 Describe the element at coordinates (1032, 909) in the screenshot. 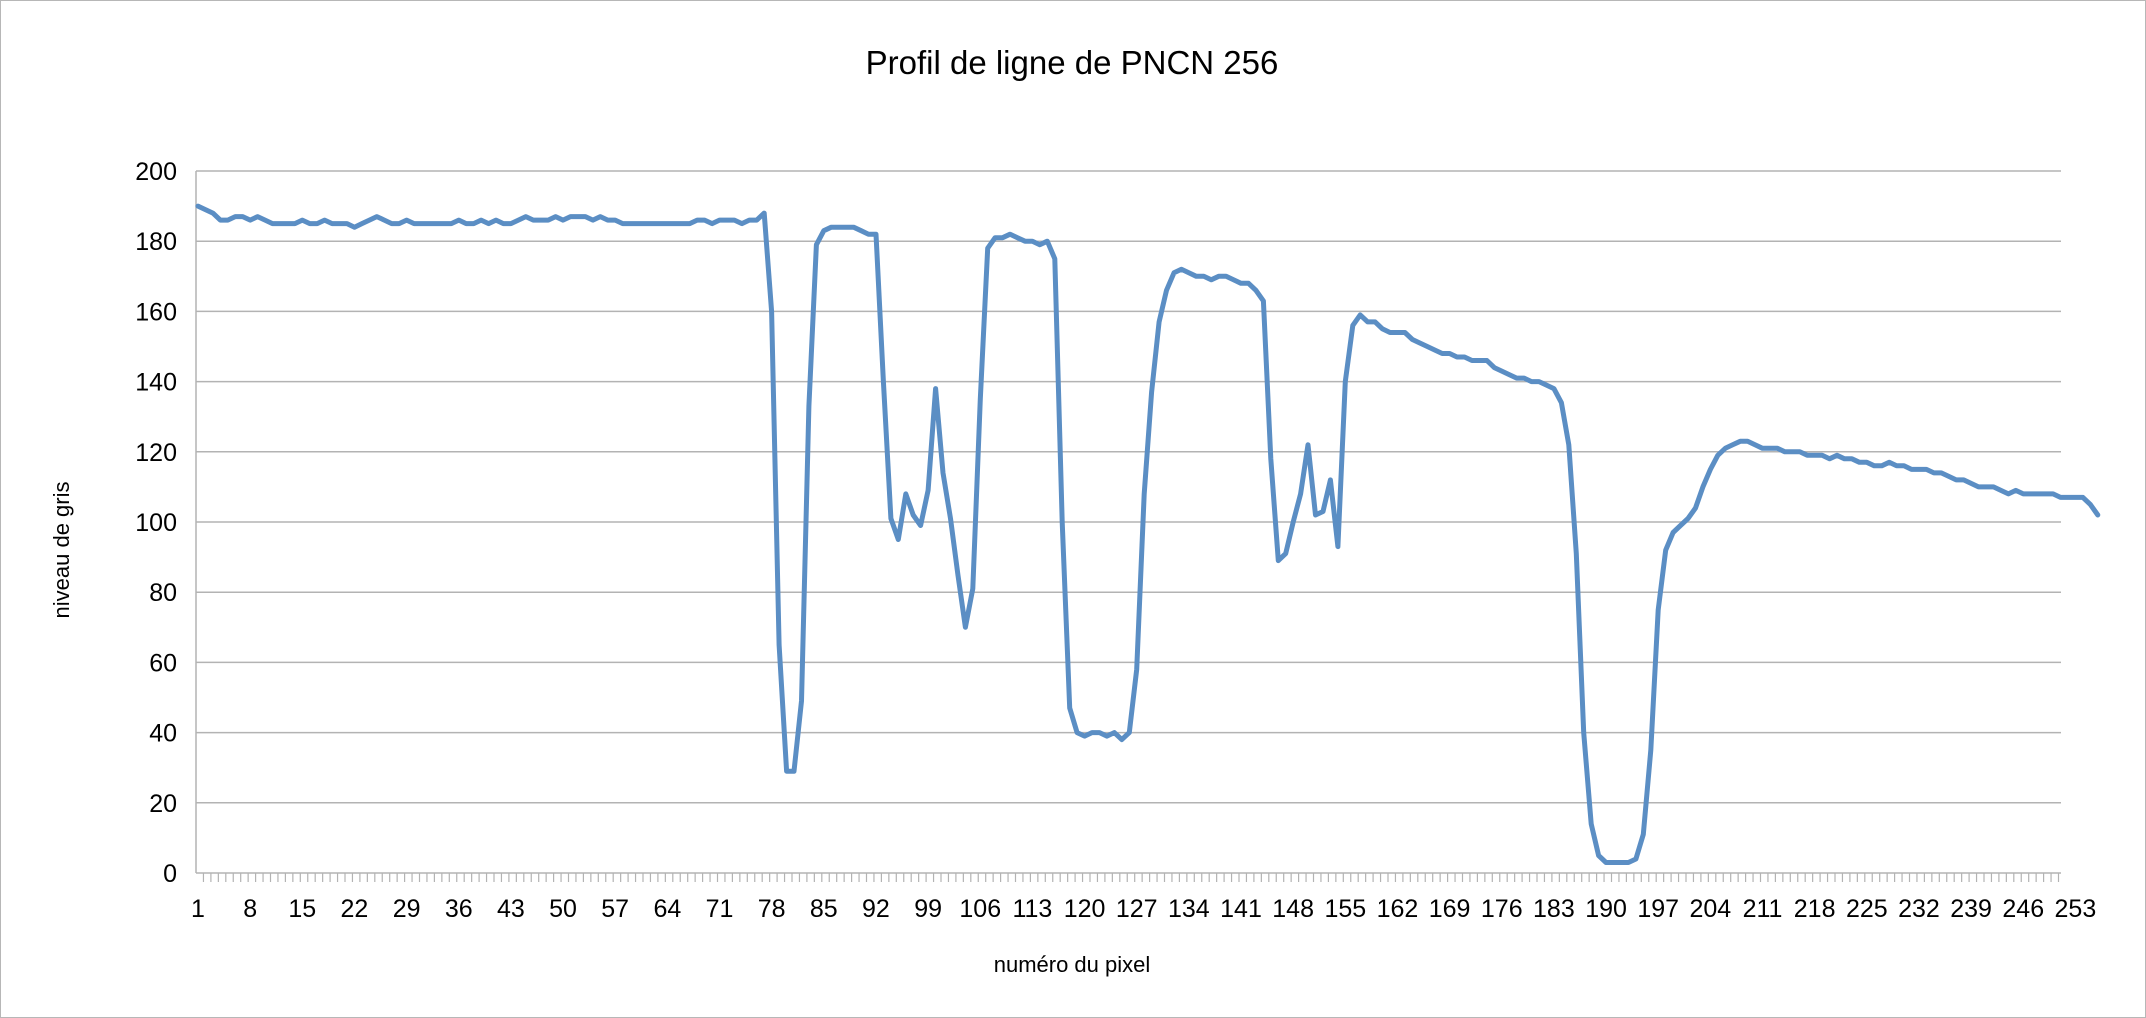

I see `x-tick-label: 113` at that location.